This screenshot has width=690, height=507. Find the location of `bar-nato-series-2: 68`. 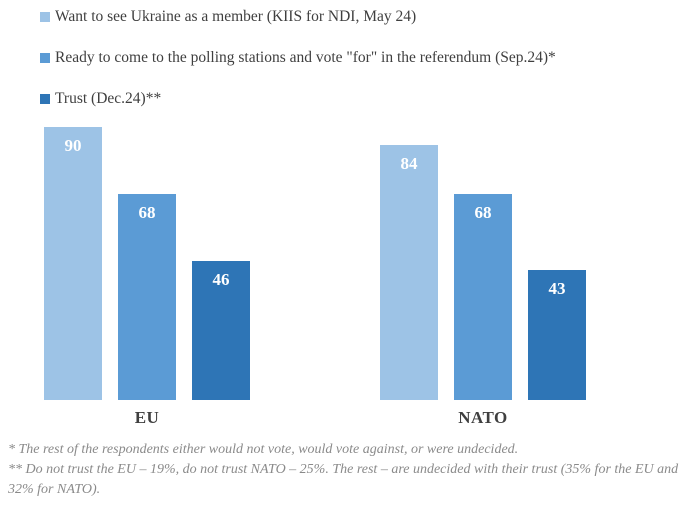

bar-nato-series-2: 68 is located at coordinates (483, 297).